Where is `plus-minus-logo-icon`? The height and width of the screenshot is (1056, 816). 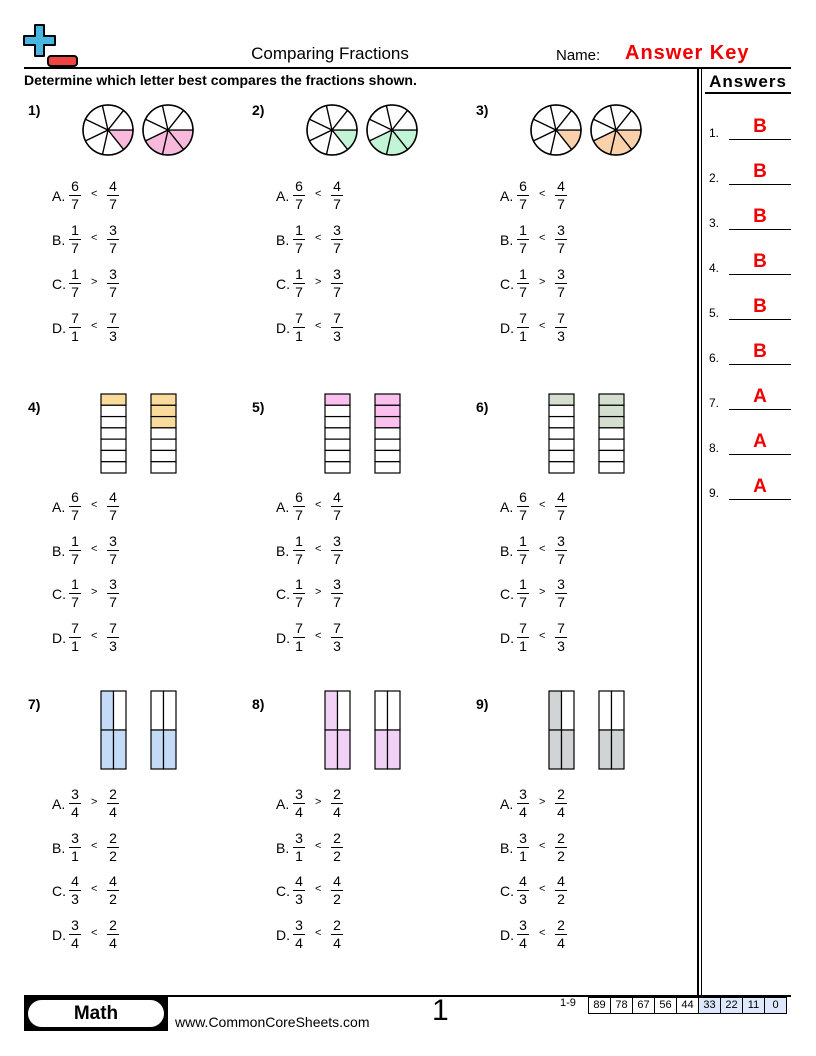
plus-minus-logo-icon is located at coordinates (50, 45).